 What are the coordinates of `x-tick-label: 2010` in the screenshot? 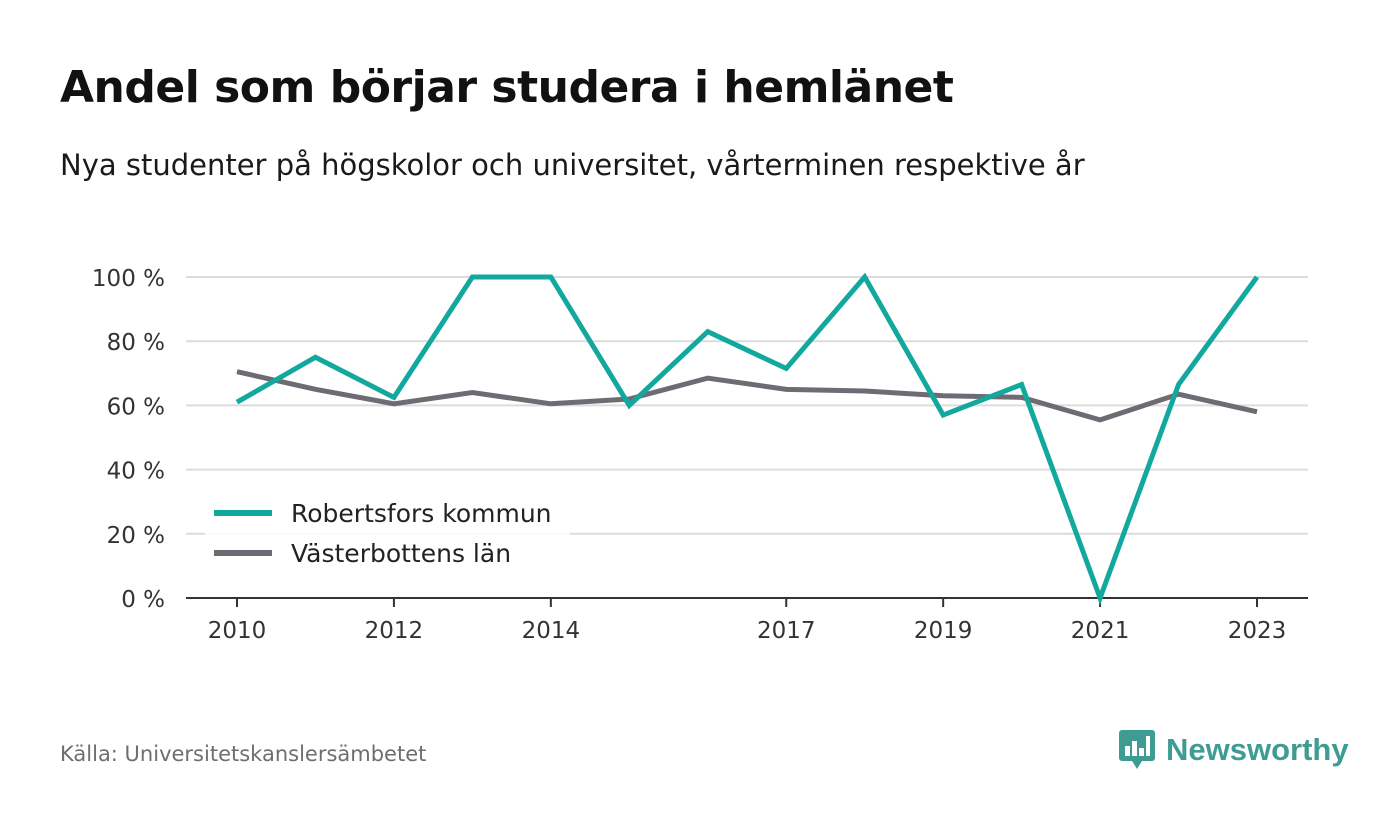 It's located at (237, 631).